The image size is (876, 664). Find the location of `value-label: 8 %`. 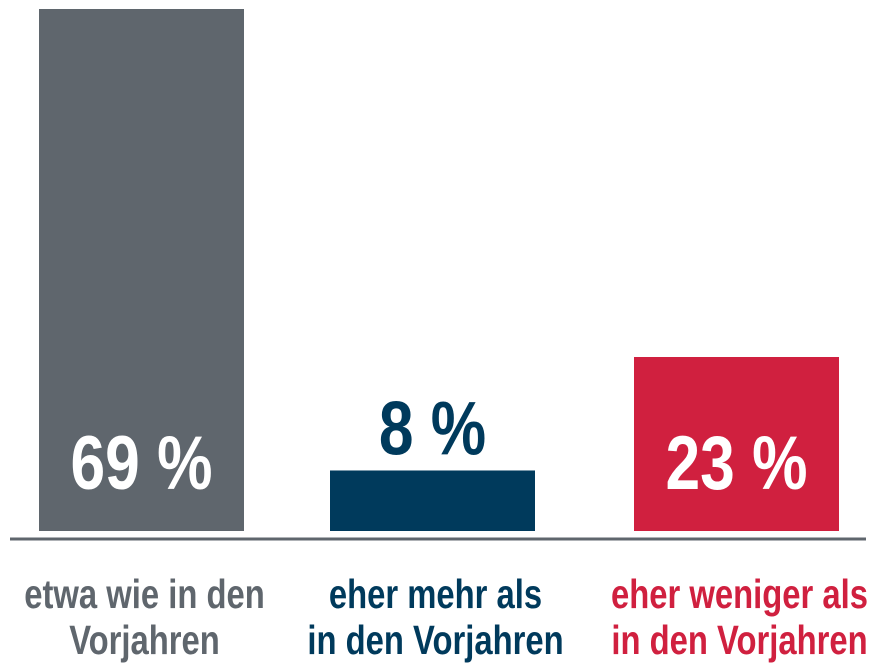

value-label: 8 % is located at coordinates (432, 428).